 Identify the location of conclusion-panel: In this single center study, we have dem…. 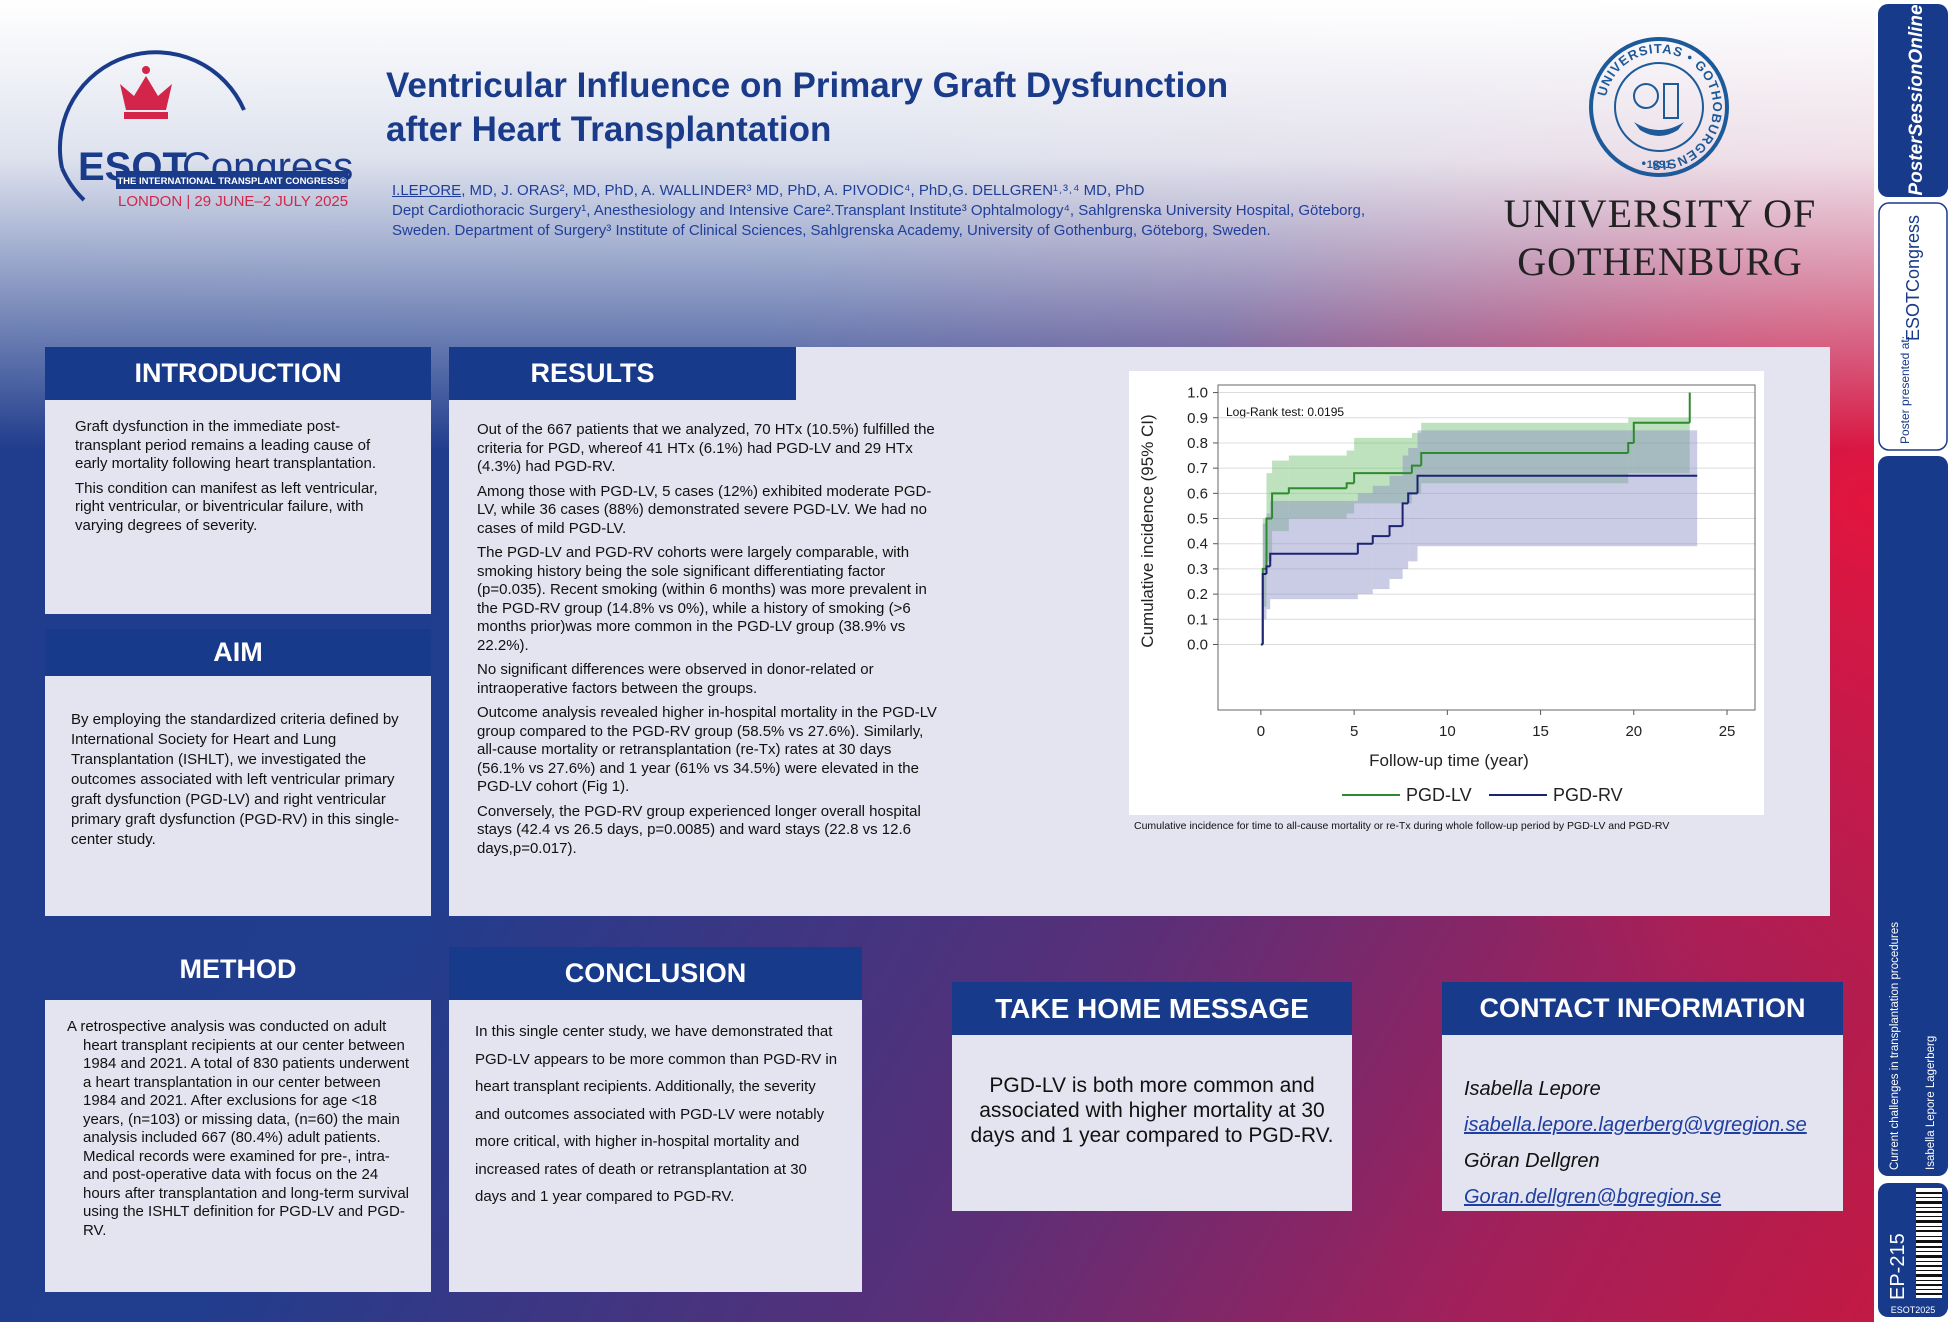
(655, 1146).